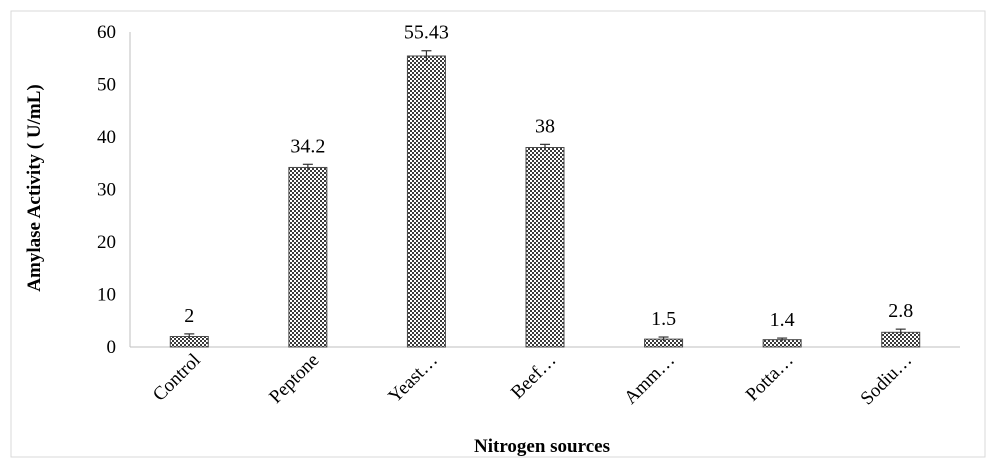  Describe the element at coordinates (177, 378) in the screenshot. I see `x-tick-label: Control` at that location.